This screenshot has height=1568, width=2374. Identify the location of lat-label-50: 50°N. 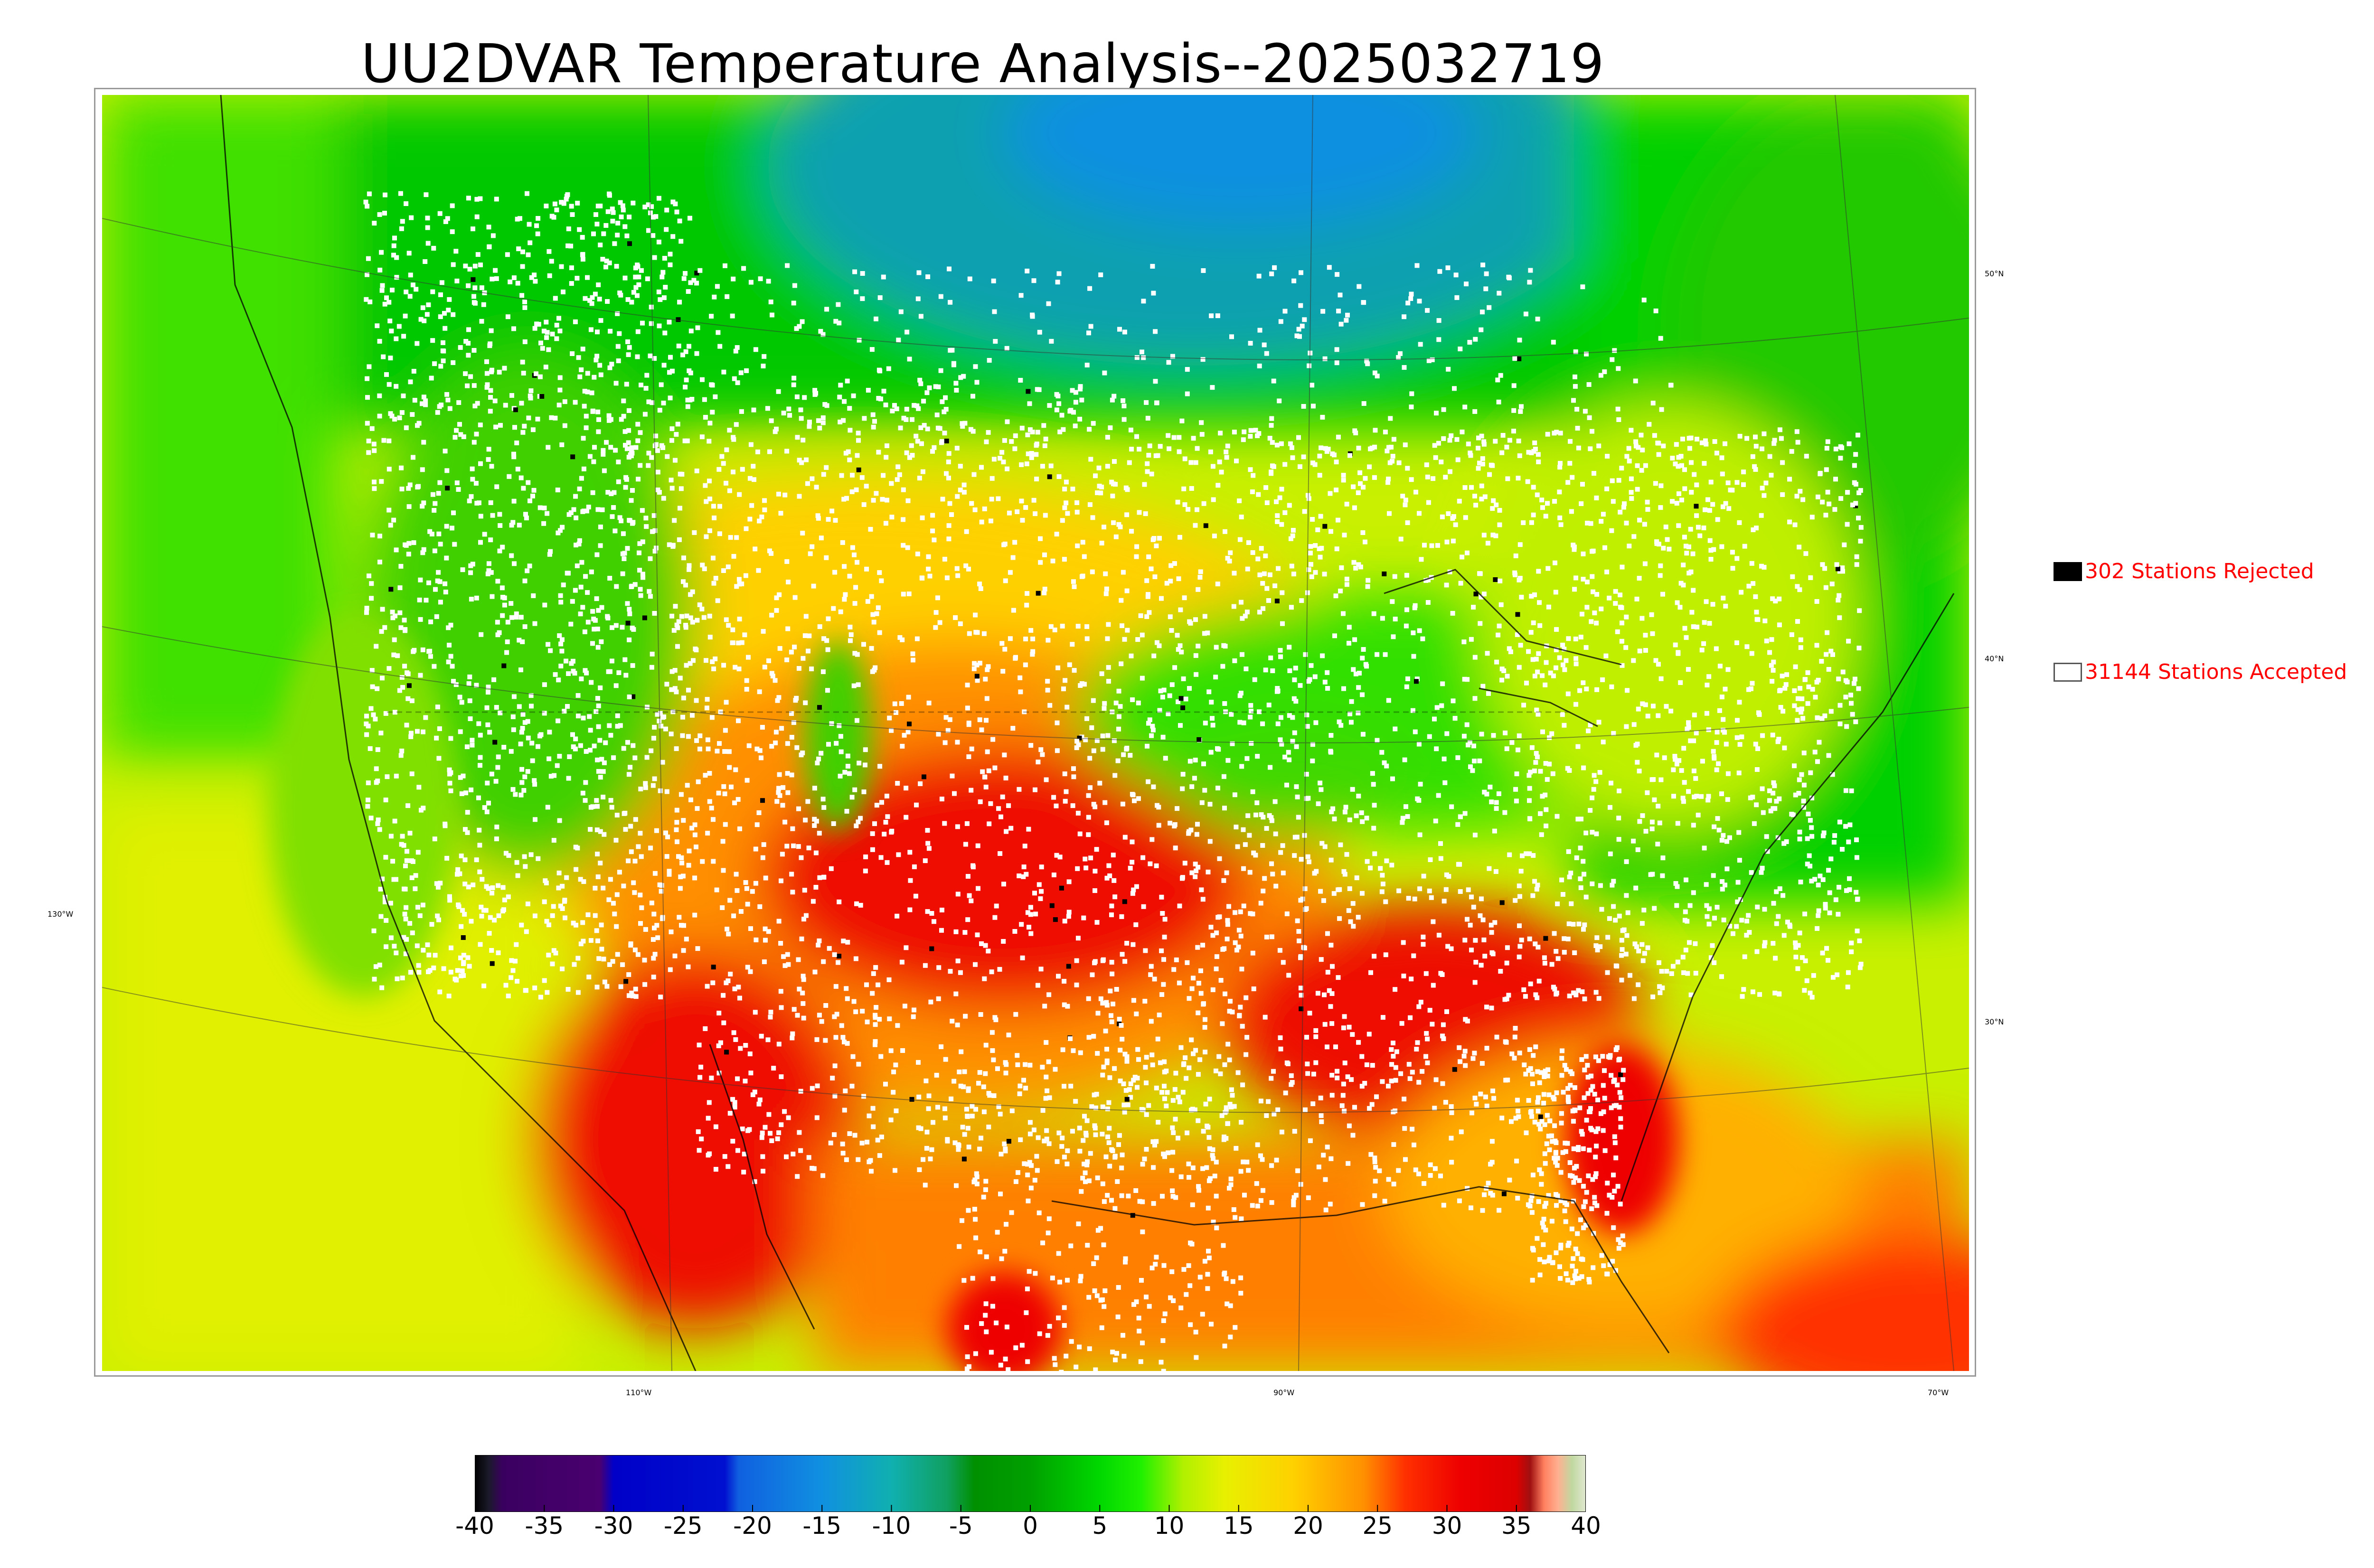
(1994, 274).